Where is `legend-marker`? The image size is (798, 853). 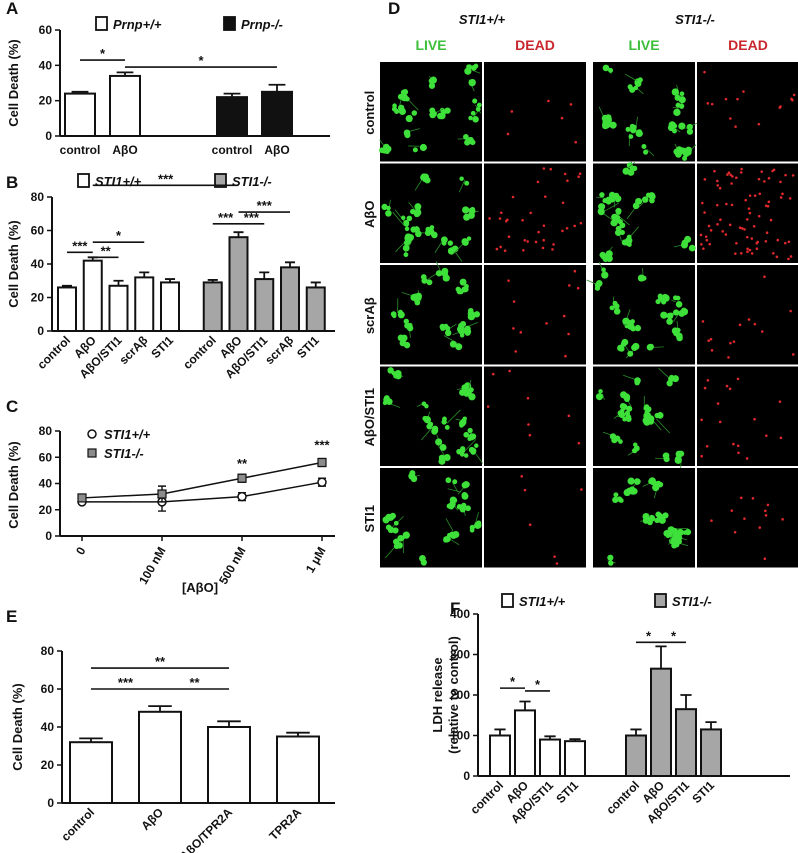 legend-marker is located at coordinates (660, 600).